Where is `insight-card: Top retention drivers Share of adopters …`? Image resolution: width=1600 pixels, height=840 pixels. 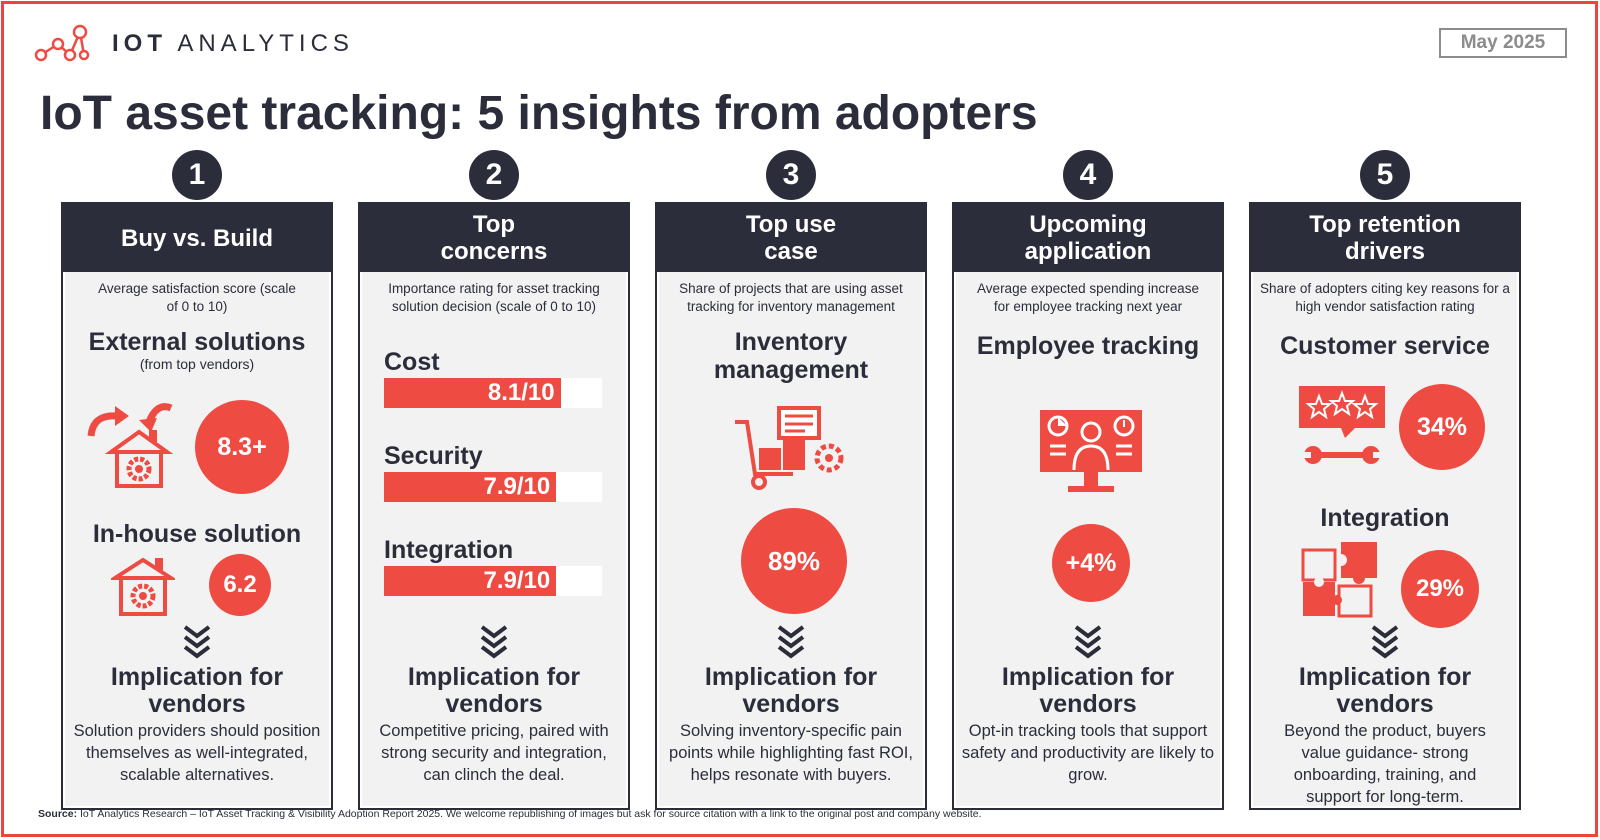
insight-card: Top retention drivers Share of adopters … is located at coordinates (1385, 506).